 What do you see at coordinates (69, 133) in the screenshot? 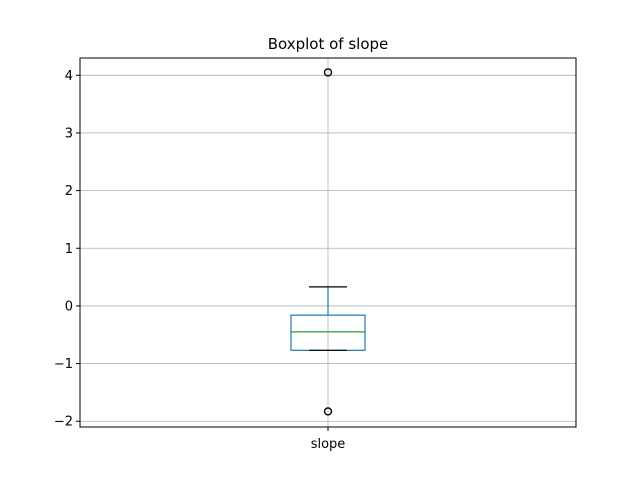
I see `y-tick-label: 3` at bounding box center [69, 133].